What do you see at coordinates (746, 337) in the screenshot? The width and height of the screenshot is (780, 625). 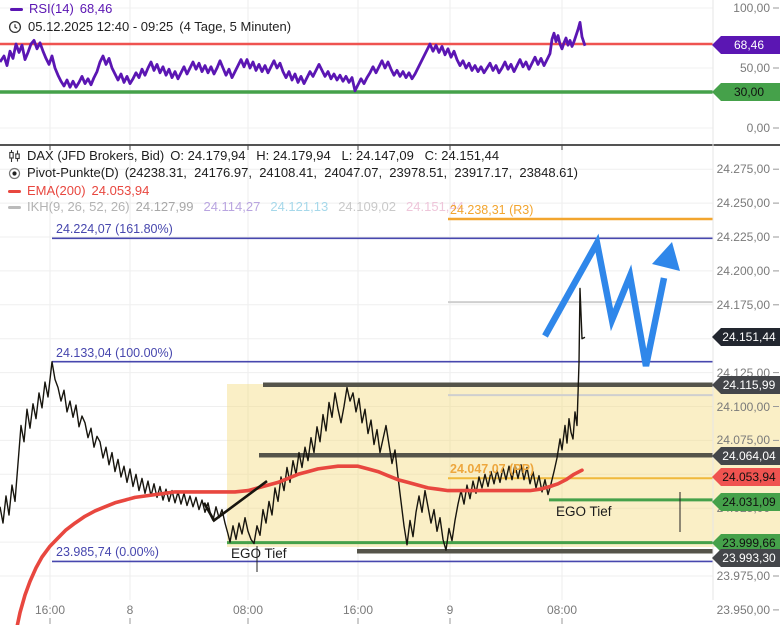 I see `price-level-badge: 24.151,44` at bounding box center [746, 337].